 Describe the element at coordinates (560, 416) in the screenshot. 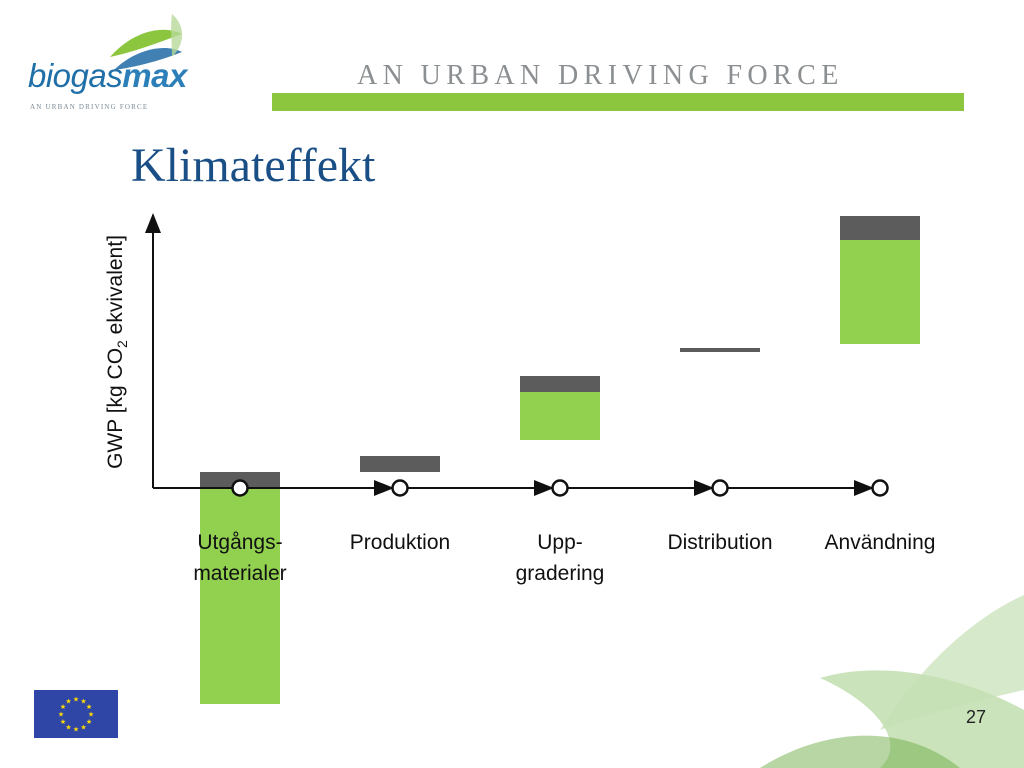

I see `green-bar-upp-gradering` at that location.